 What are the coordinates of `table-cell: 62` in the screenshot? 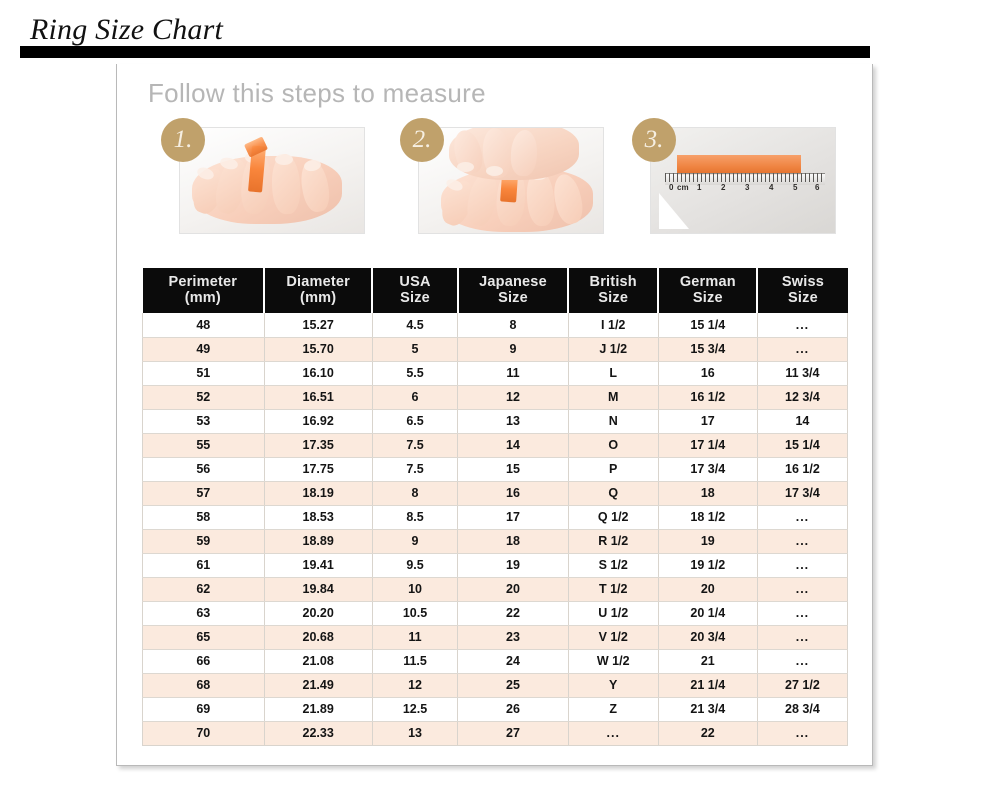 It's located at (203, 589).